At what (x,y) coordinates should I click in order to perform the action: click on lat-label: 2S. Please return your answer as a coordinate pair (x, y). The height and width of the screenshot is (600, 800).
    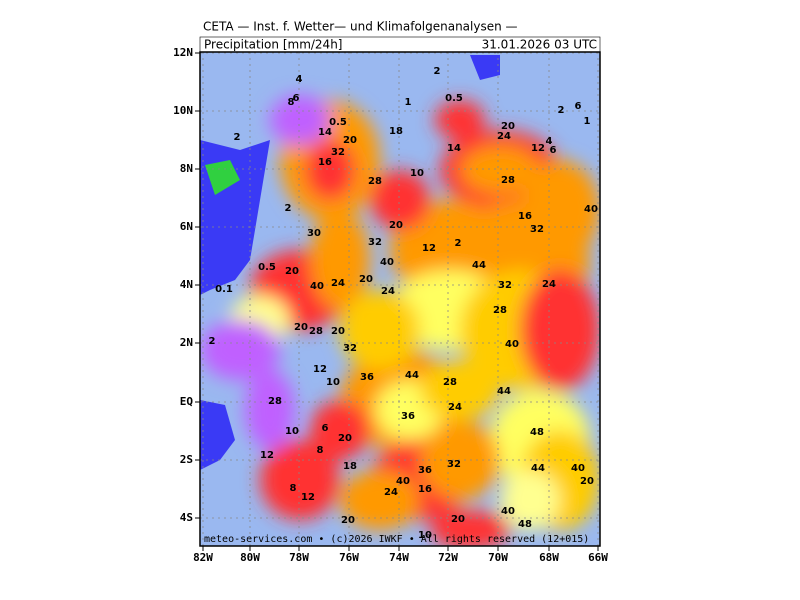
    Looking at the image, I should click on (186, 459).